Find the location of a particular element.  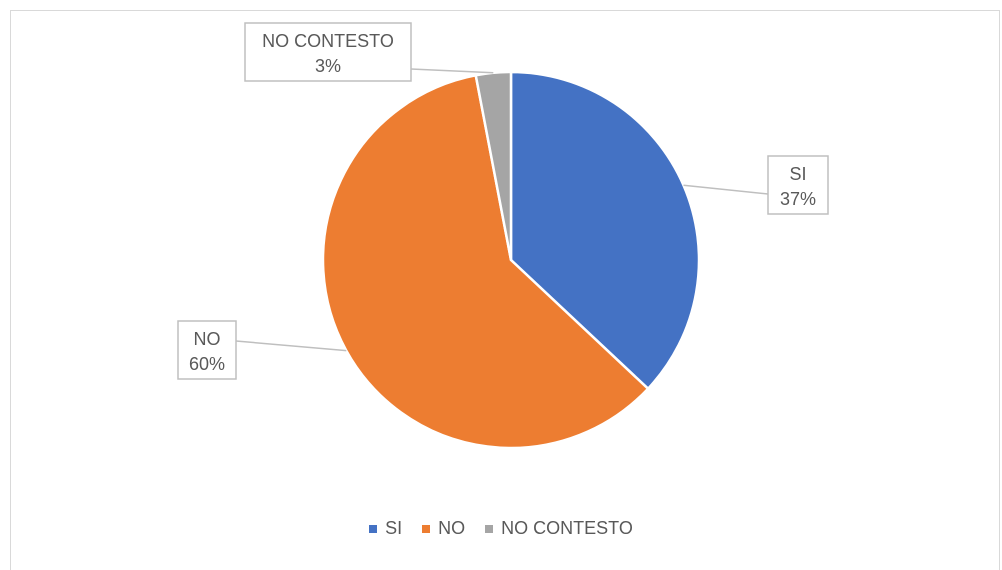

legend: SI NO NO CONTESTO is located at coordinates (501, 528).